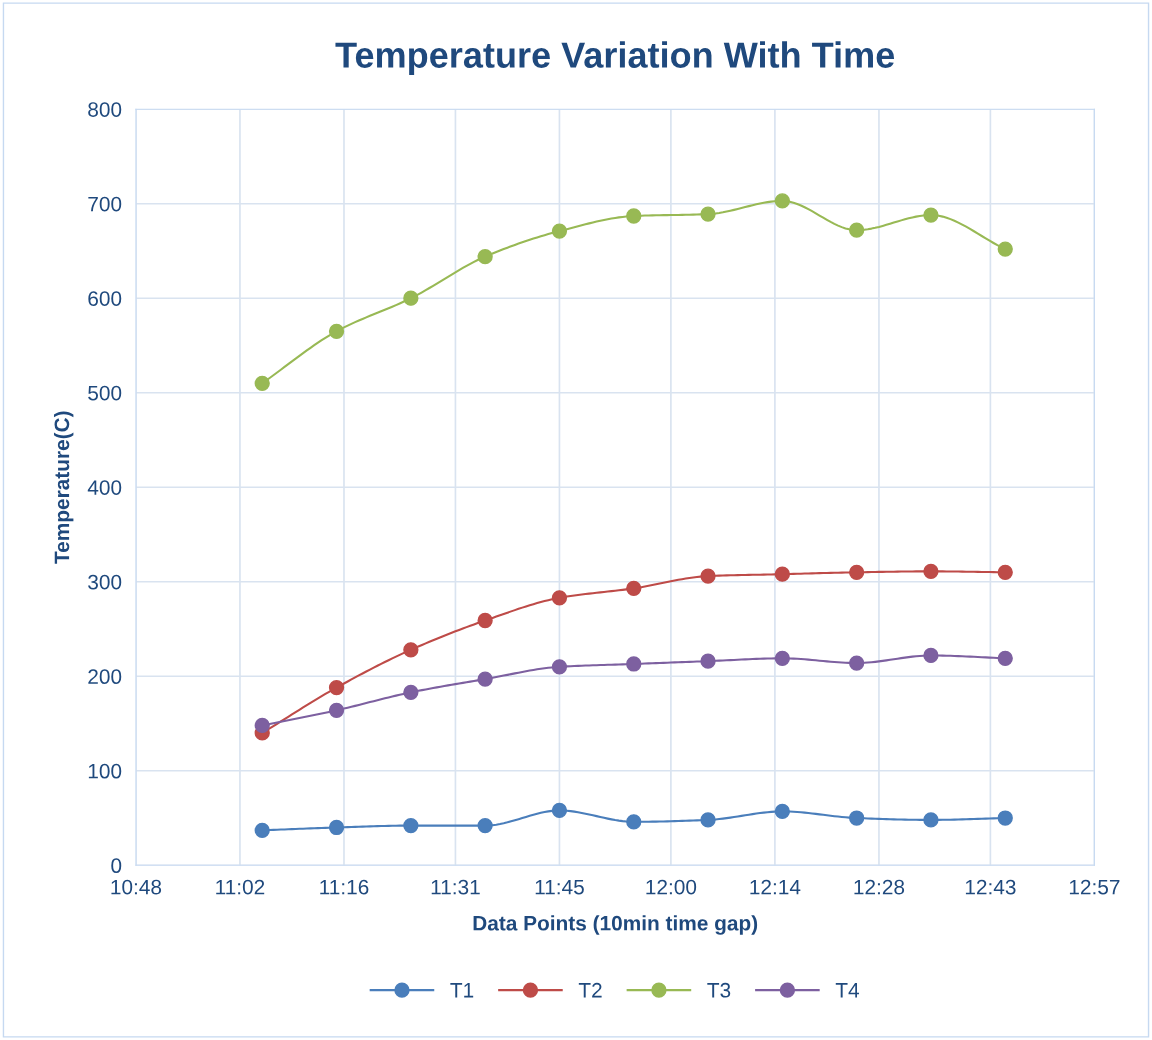 The width and height of the screenshot is (1152, 1040). What do you see at coordinates (559, 887) in the screenshot?
I see `x-tick-label: 11:45` at bounding box center [559, 887].